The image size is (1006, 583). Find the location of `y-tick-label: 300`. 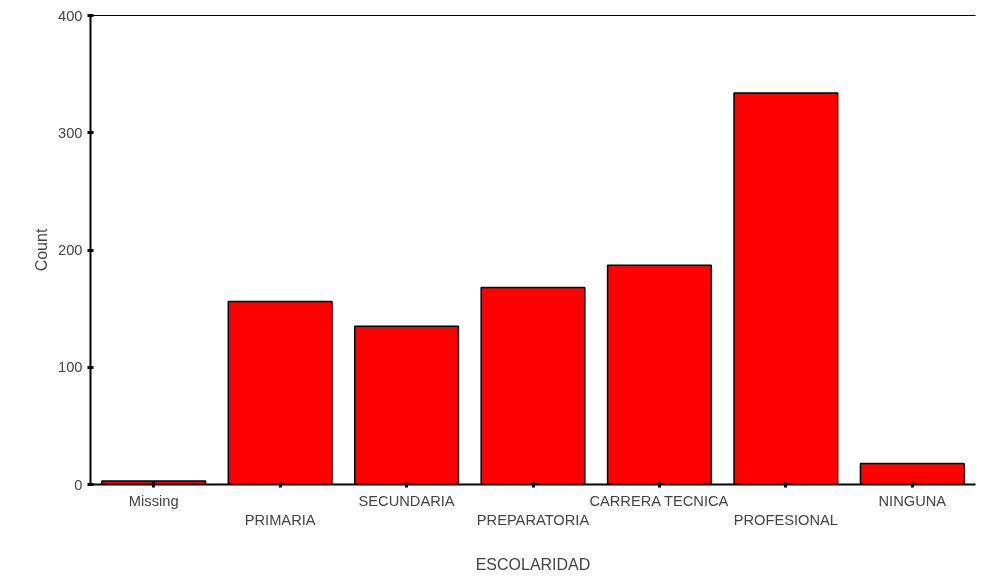

y-tick-label: 300 is located at coordinates (70, 132).